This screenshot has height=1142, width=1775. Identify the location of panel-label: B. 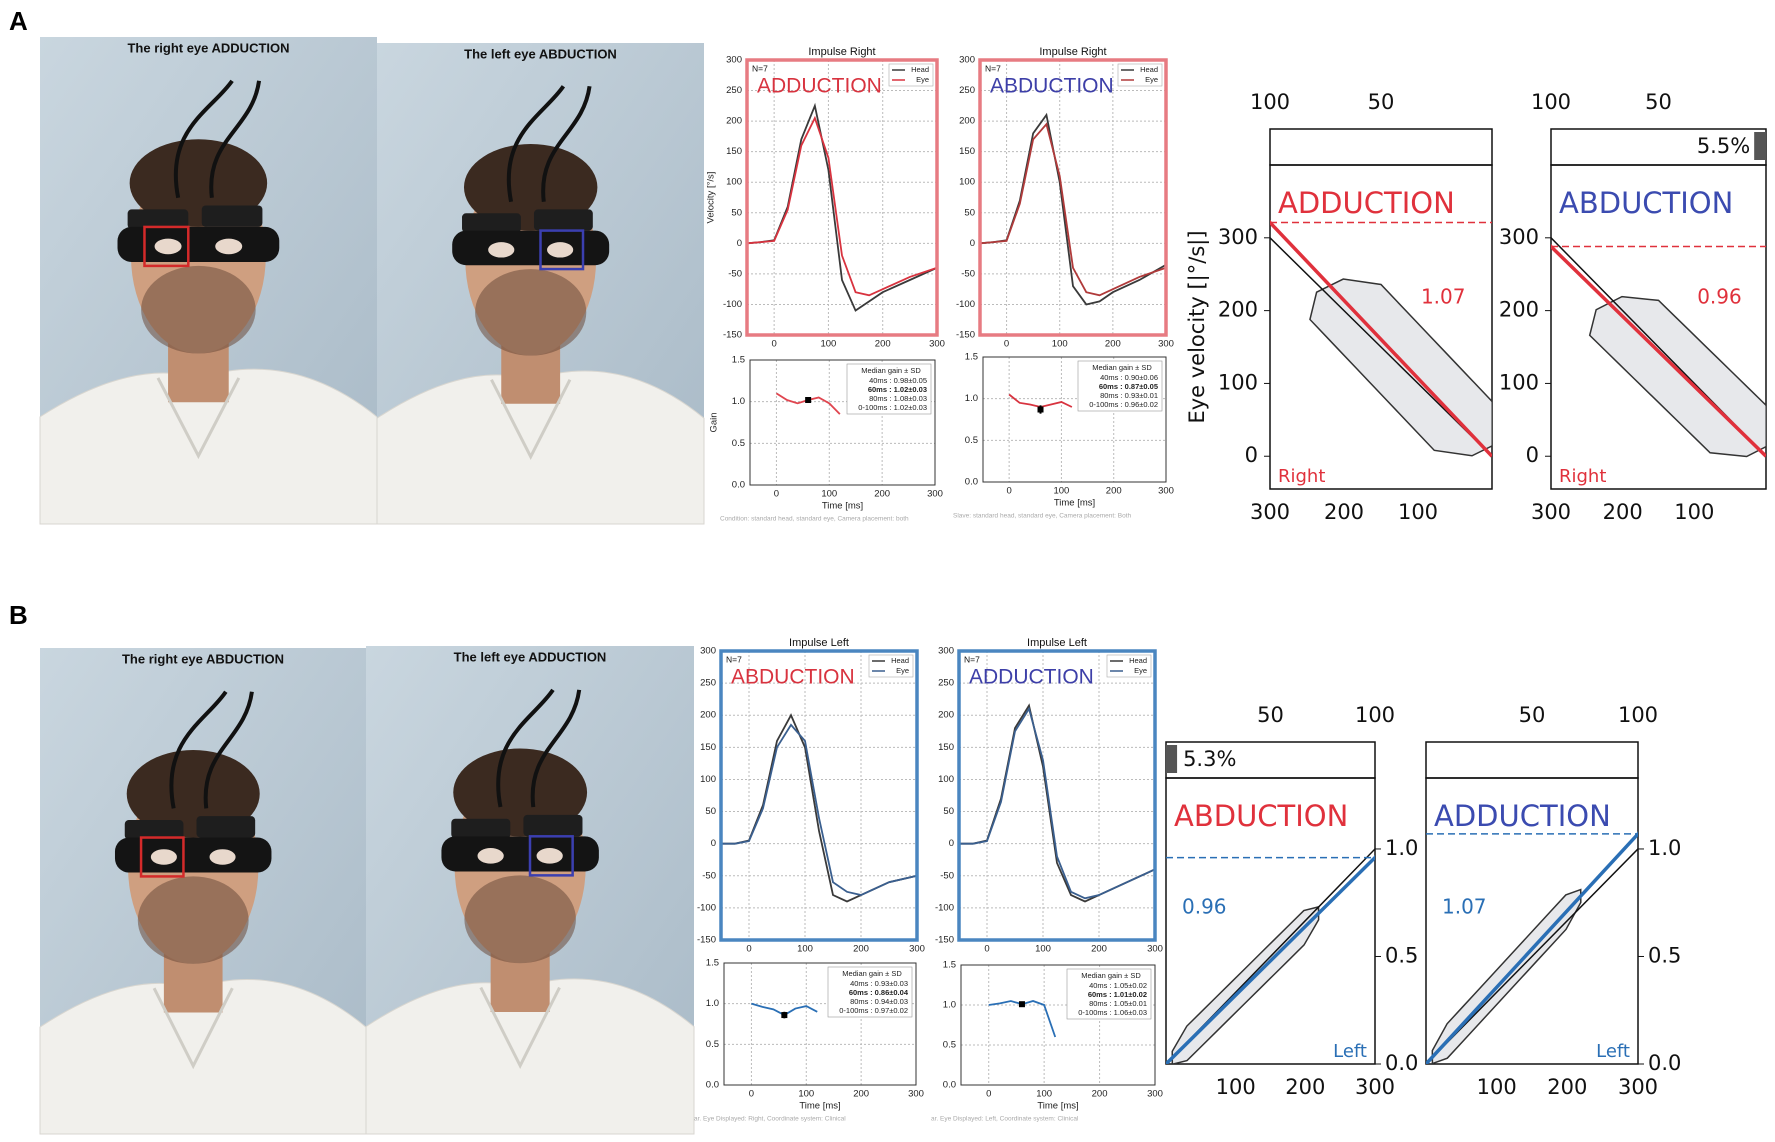
(18, 615).